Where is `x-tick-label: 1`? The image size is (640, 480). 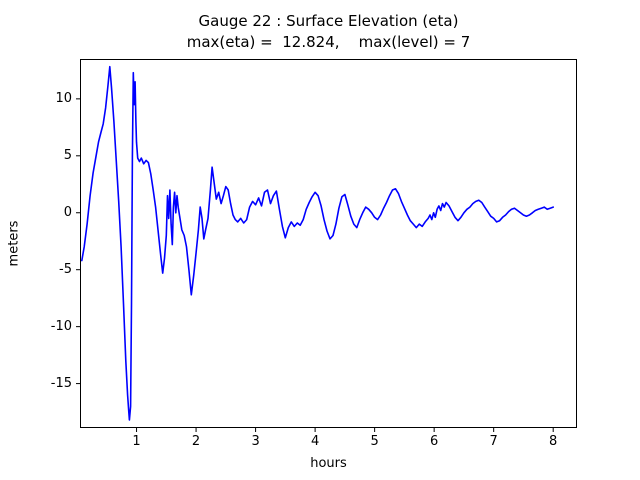 x-tick-label: 1 is located at coordinates (136, 441).